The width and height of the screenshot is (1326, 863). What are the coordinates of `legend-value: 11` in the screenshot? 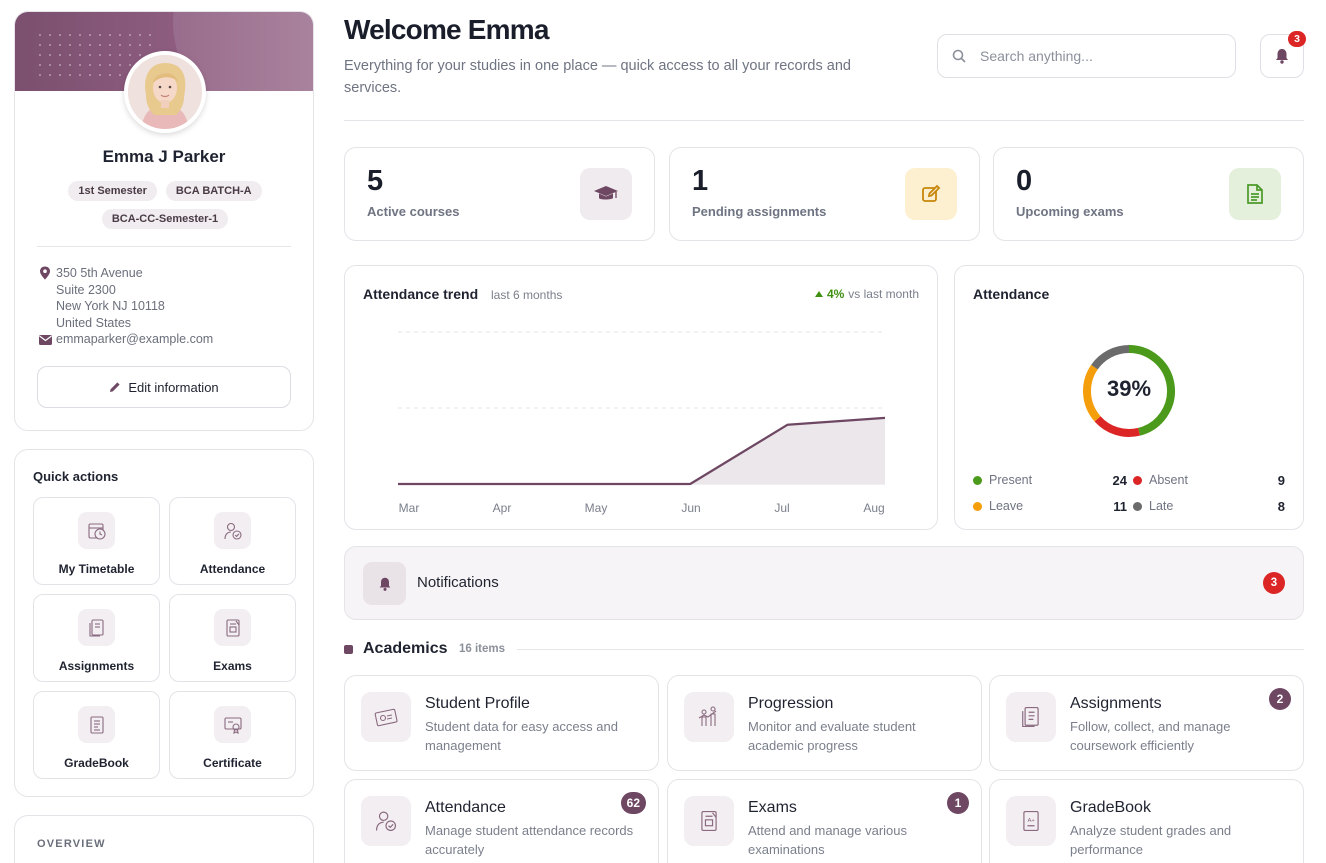 It's located at (1120, 506).